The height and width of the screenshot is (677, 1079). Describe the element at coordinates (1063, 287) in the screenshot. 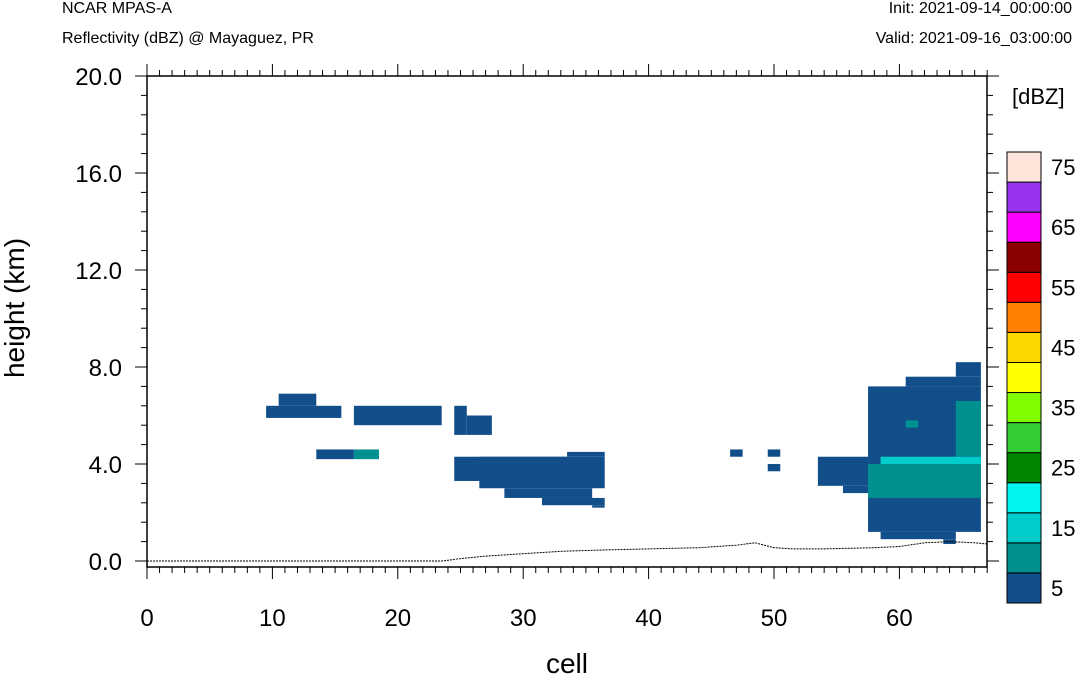

I see `colorbar-label: 55` at that location.